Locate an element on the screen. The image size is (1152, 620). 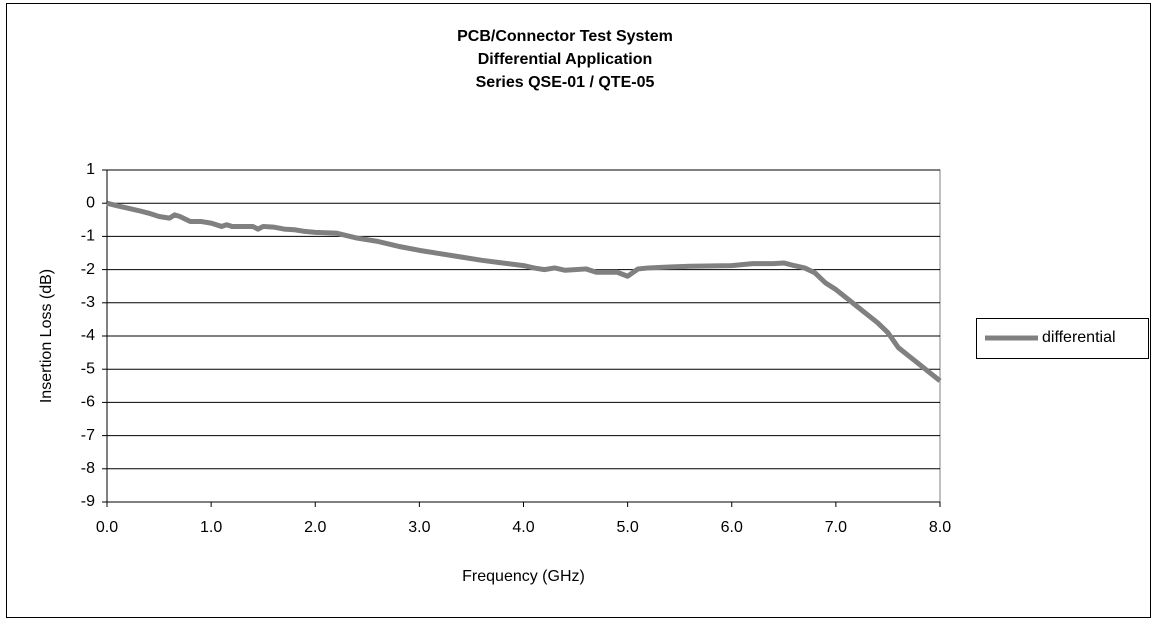
y-tick-label: -2 is located at coordinates (88, 269).